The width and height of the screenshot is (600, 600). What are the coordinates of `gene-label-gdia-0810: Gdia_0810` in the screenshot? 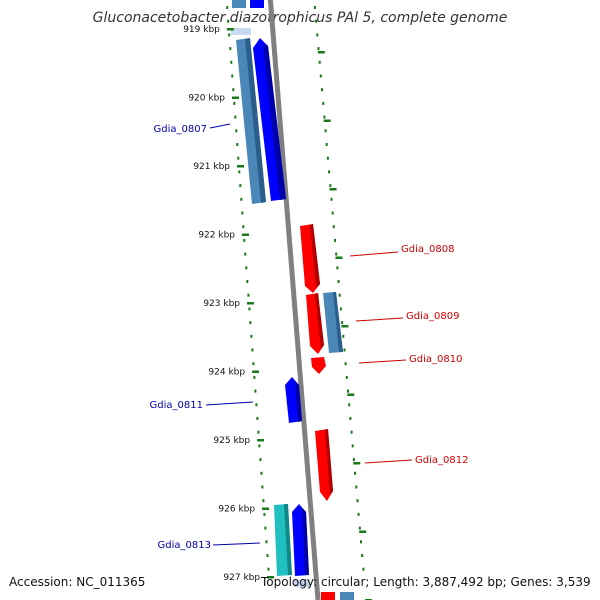 It's located at (435, 359).